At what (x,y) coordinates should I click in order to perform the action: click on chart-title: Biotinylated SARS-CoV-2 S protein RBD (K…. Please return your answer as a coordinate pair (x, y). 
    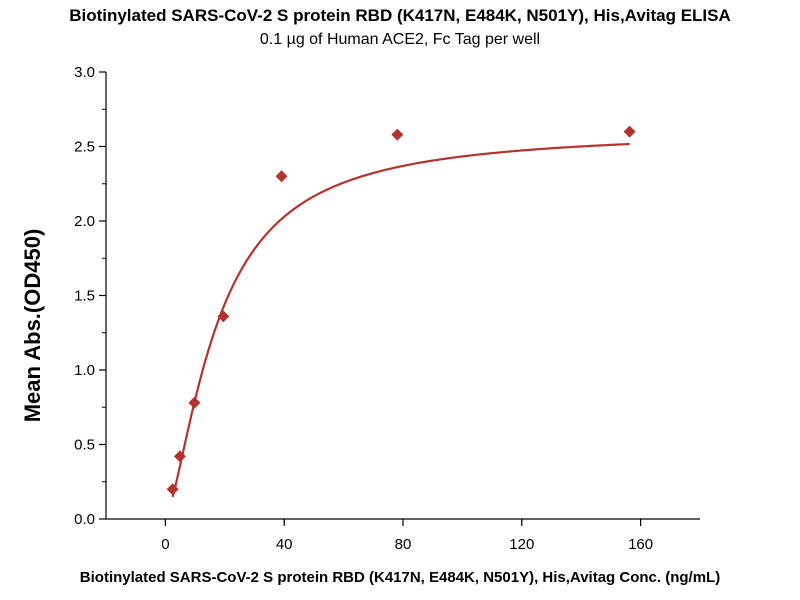
    Looking at the image, I should click on (400, 15).